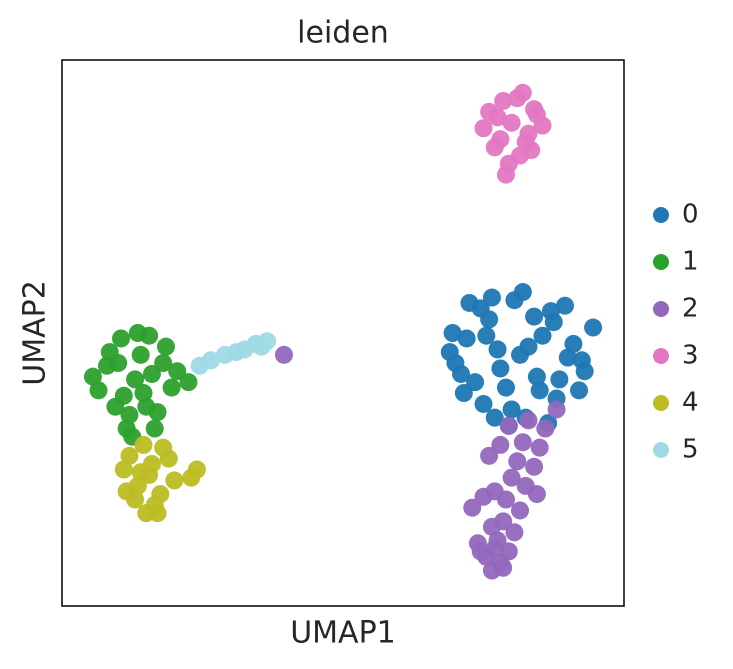 The height and width of the screenshot is (669, 733). Describe the element at coordinates (343, 633) in the screenshot. I see `x-axis-label: UMAP1` at that location.